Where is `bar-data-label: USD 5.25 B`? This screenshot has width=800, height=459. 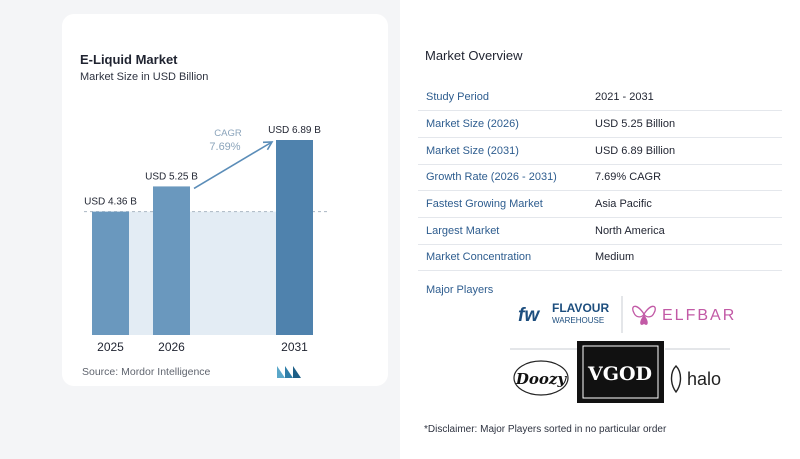
bar-data-label: USD 5.25 B is located at coordinates (171, 176).